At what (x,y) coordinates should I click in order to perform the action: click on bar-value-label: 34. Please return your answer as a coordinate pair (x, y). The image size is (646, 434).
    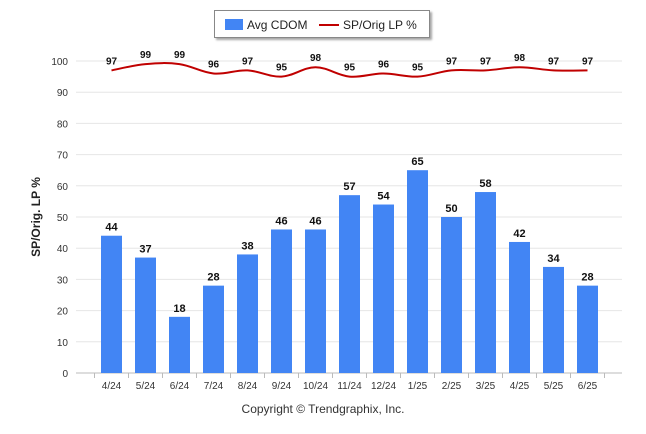
    Looking at the image, I should click on (553, 259).